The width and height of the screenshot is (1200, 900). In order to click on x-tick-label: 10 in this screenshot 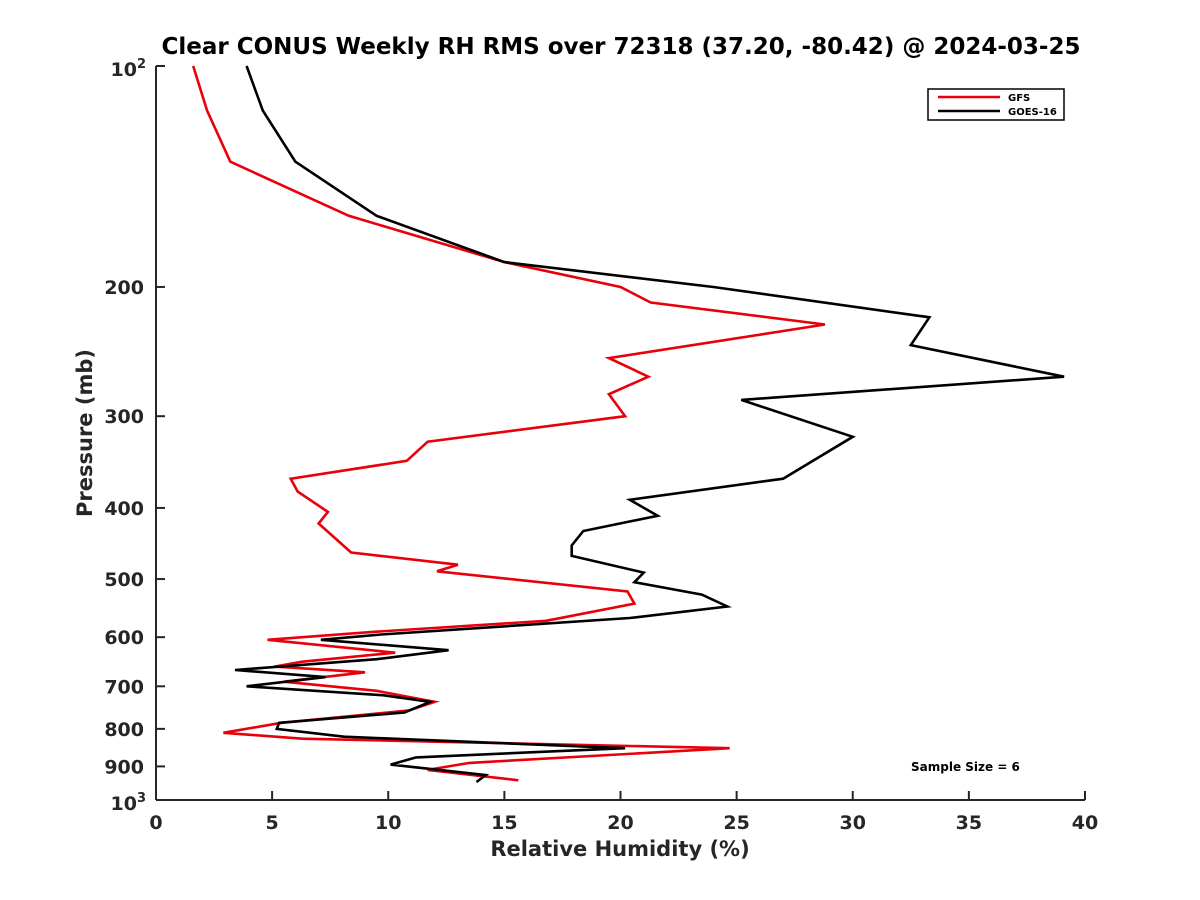, I will do `click(388, 823)`.